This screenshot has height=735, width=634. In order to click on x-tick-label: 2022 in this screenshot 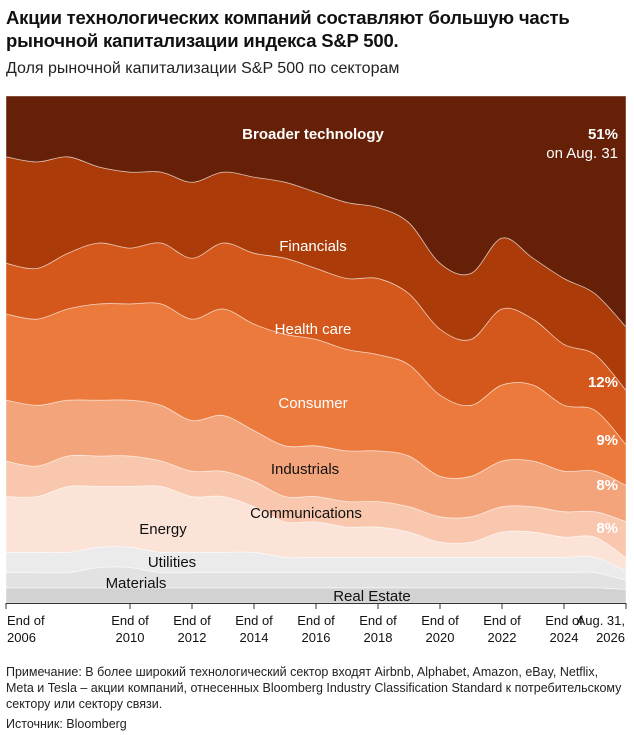, I will do `click(502, 637)`.